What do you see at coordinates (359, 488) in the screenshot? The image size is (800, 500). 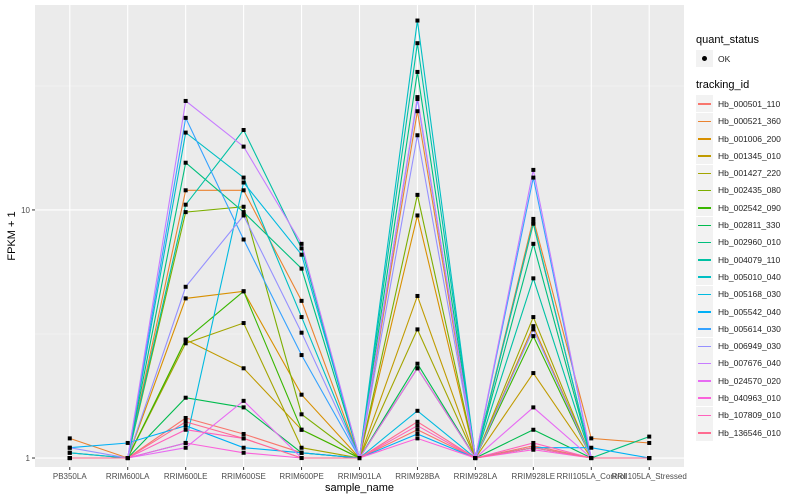 I see `x-axis-label: sample_name` at bounding box center [359, 488].